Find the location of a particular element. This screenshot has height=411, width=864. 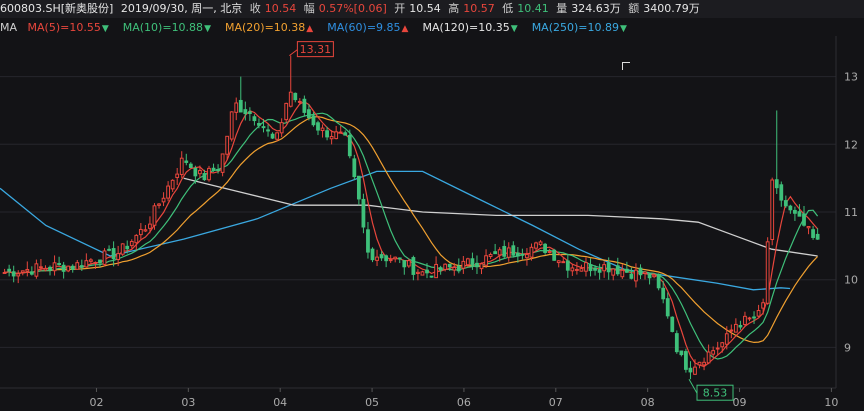

y-tick-label: 9 is located at coordinates (847, 347).